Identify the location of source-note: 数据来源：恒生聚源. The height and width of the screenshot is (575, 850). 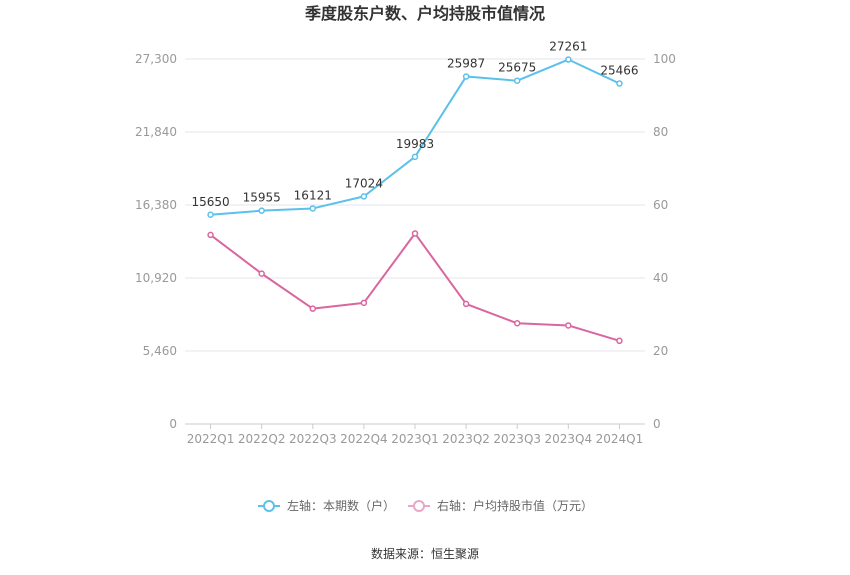
(425, 553).